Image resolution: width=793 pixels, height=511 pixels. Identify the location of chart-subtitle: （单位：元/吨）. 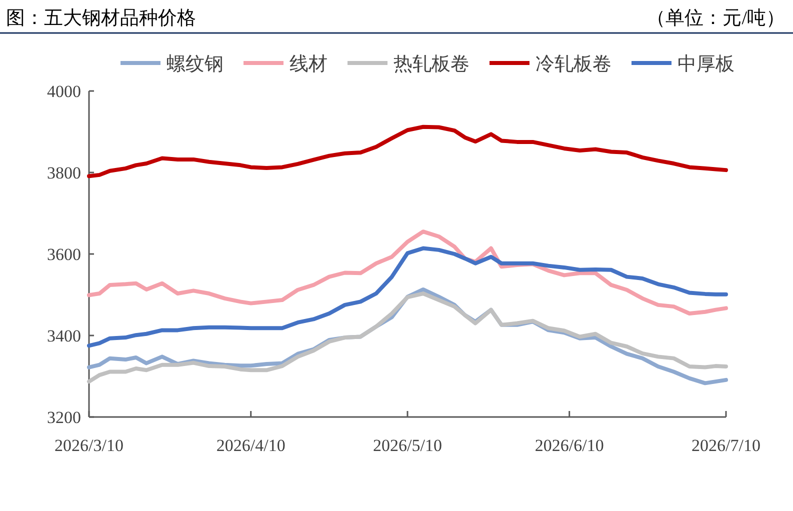
(715, 18).